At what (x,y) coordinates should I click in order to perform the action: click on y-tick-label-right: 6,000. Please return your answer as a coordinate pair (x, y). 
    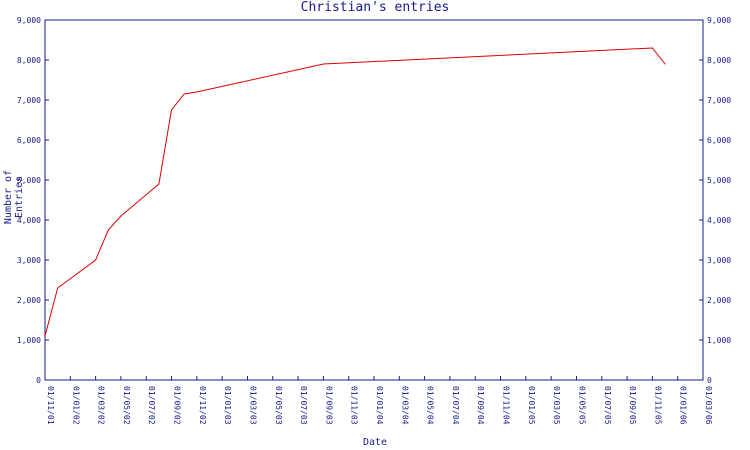
    Looking at the image, I should click on (719, 140).